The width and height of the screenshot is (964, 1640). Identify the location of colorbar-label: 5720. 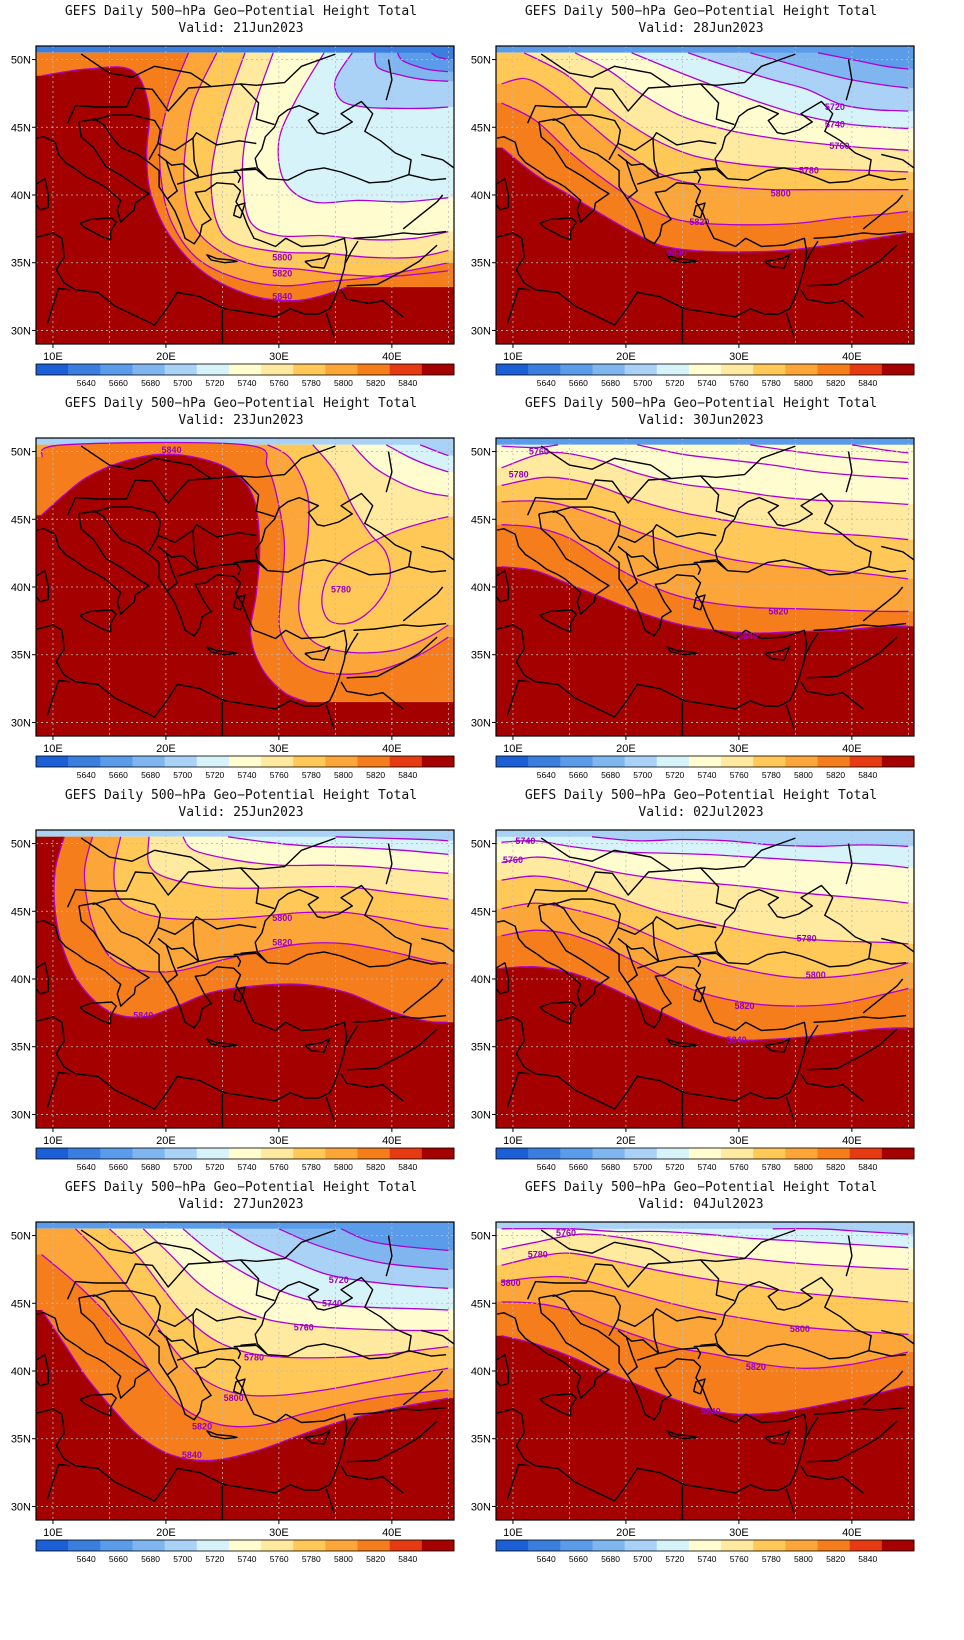
(674, 1559).